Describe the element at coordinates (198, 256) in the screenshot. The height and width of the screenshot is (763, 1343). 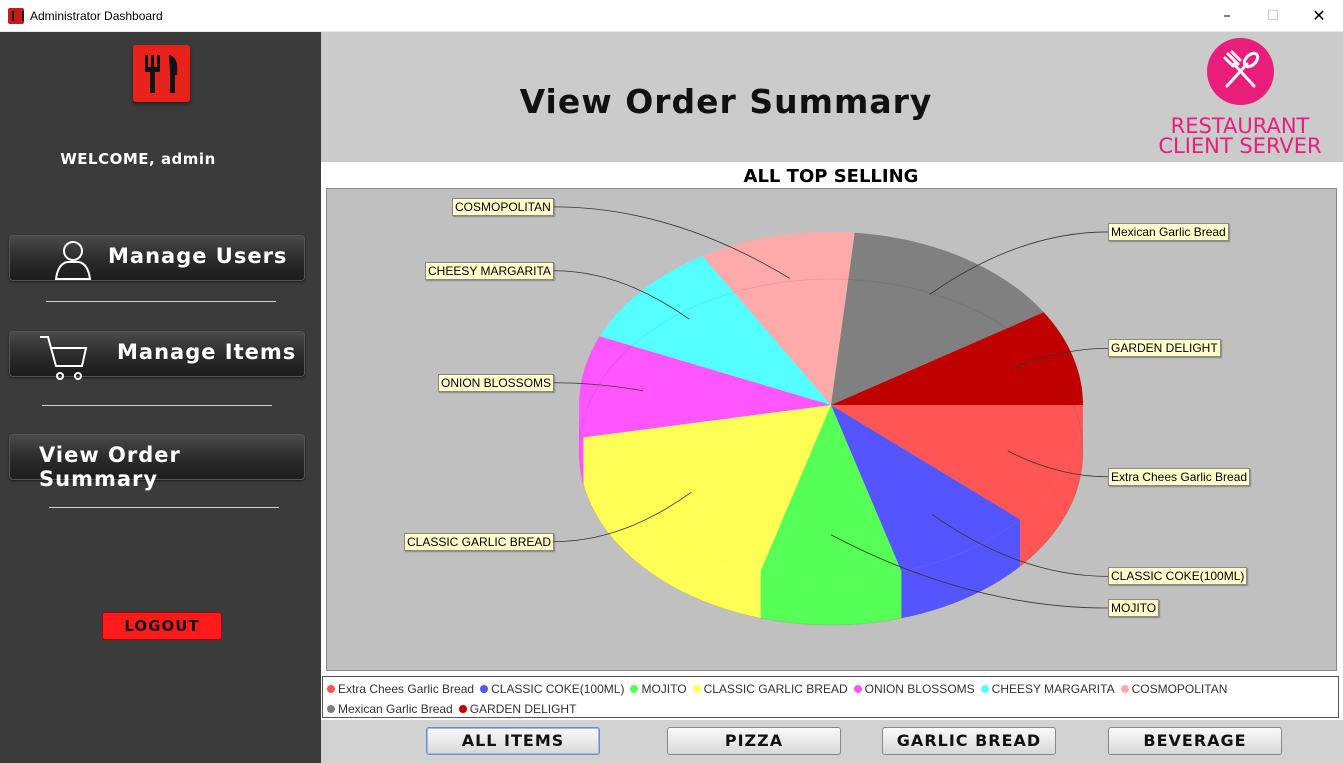
I see `manage-users-label: Manage Users` at that location.